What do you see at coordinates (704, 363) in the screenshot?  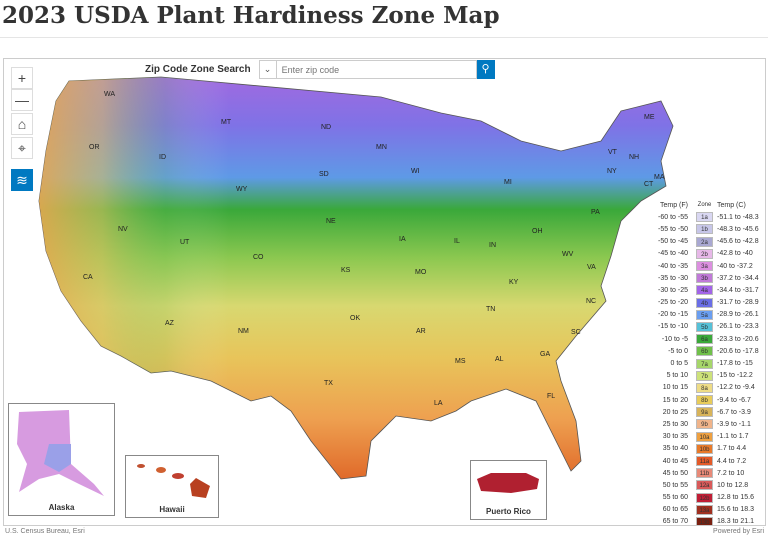 I see `legend-zone-swatch: 7a` at bounding box center [704, 363].